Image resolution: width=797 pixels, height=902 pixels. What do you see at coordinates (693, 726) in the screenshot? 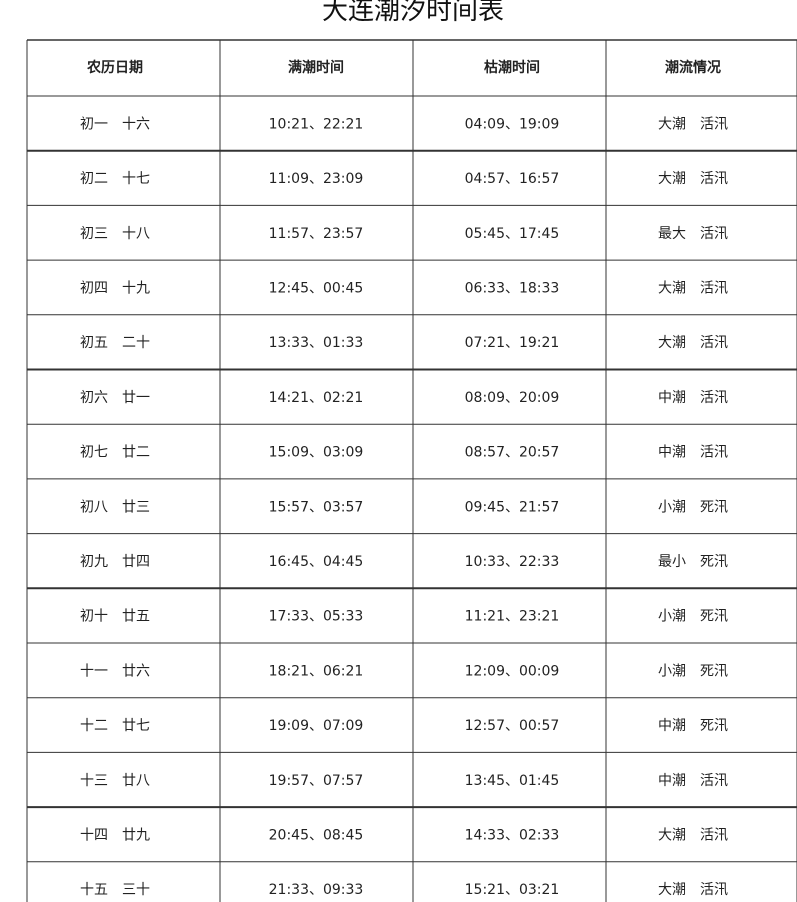
I see `cell: 中潮 死汛` at bounding box center [693, 726].